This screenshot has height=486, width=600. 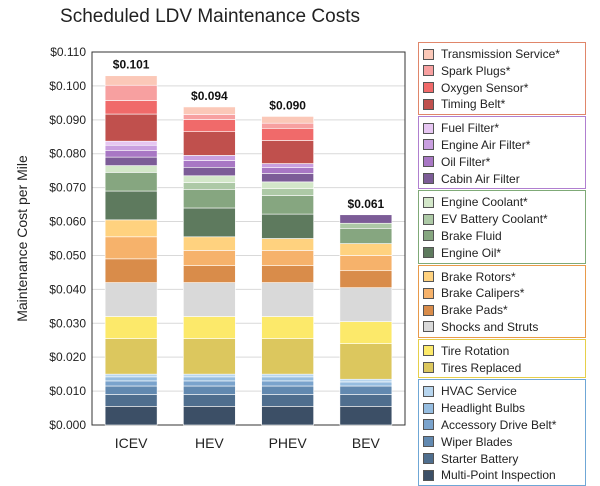 What do you see at coordinates (67, 255) in the screenshot?
I see `y-tick-label: $0.050` at bounding box center [67, 255].